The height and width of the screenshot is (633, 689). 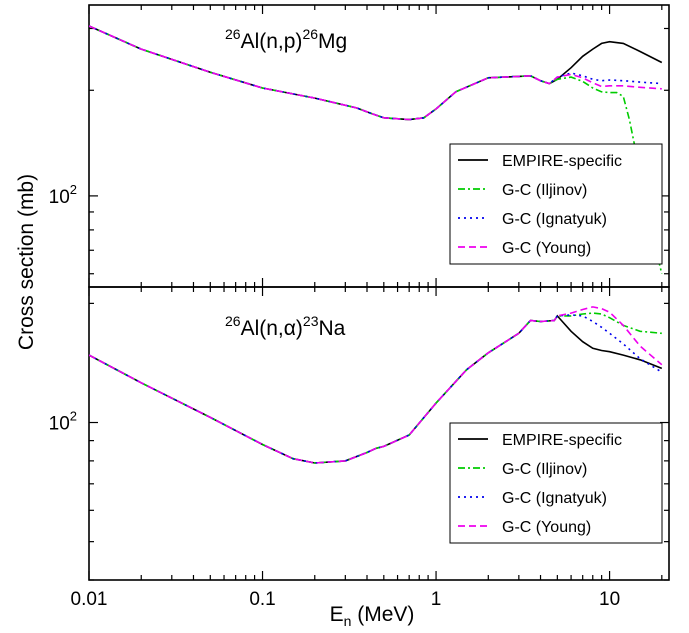 I want to click on x-tick-label: 0.1, so click(x=262, y=599).